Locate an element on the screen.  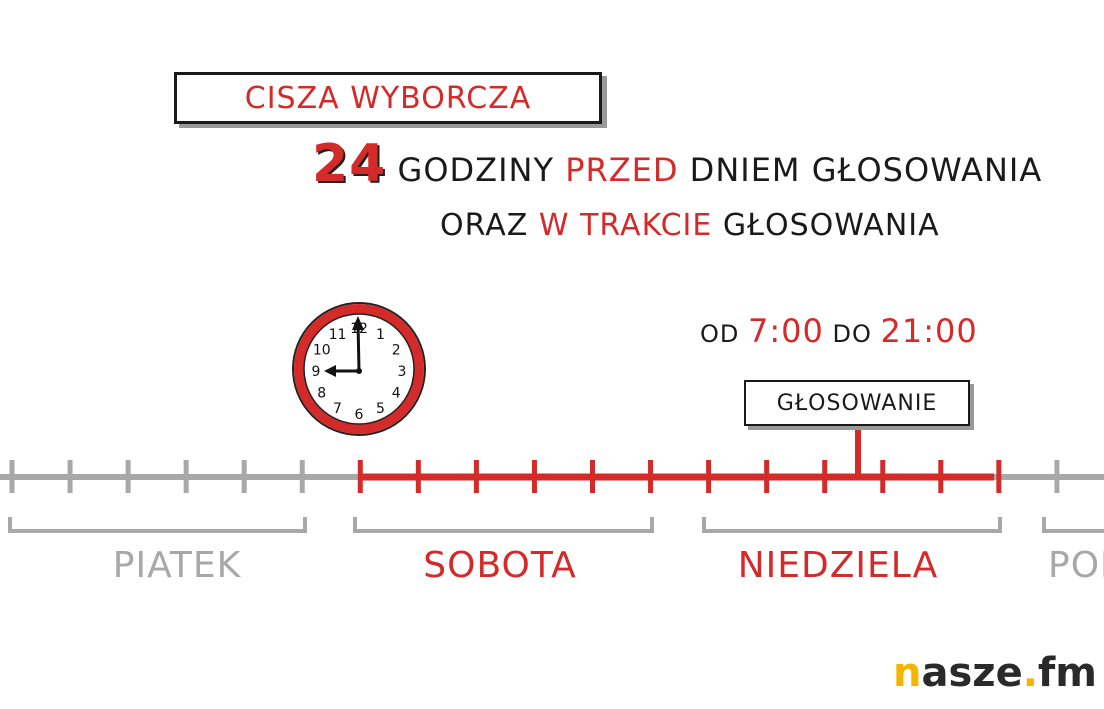
clock-number: 8 is located at coordinates (321, 394).